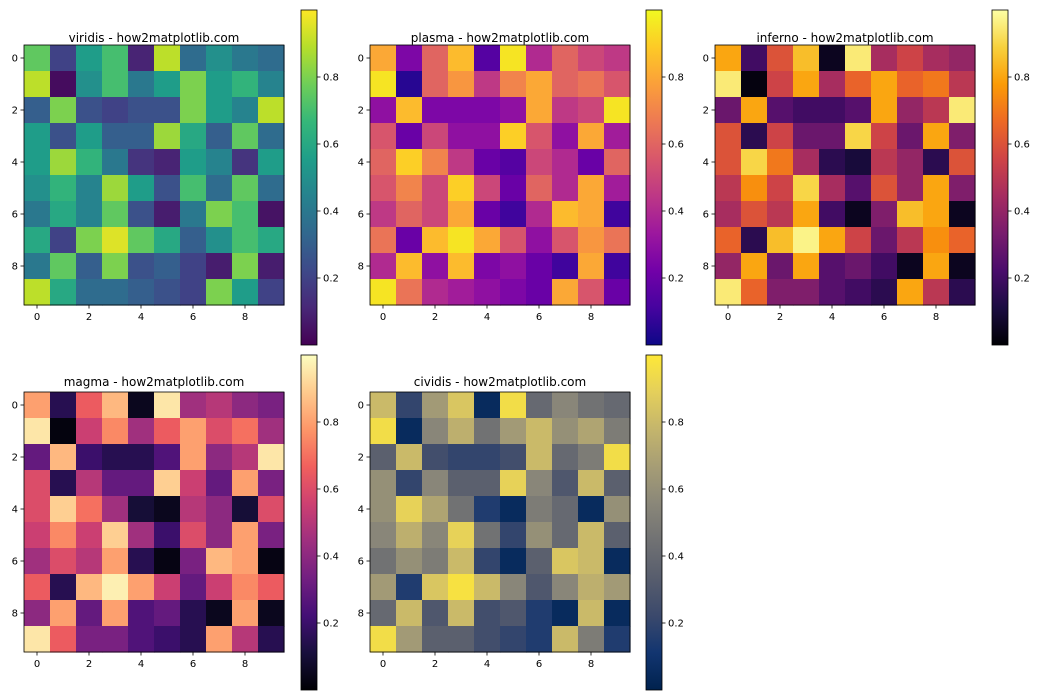 This screenshot has width=1050, height=700. Describe the element at coordinates (331, 78) in the screenshot. I see `colorbar-tick-label: 0.8` at that location.